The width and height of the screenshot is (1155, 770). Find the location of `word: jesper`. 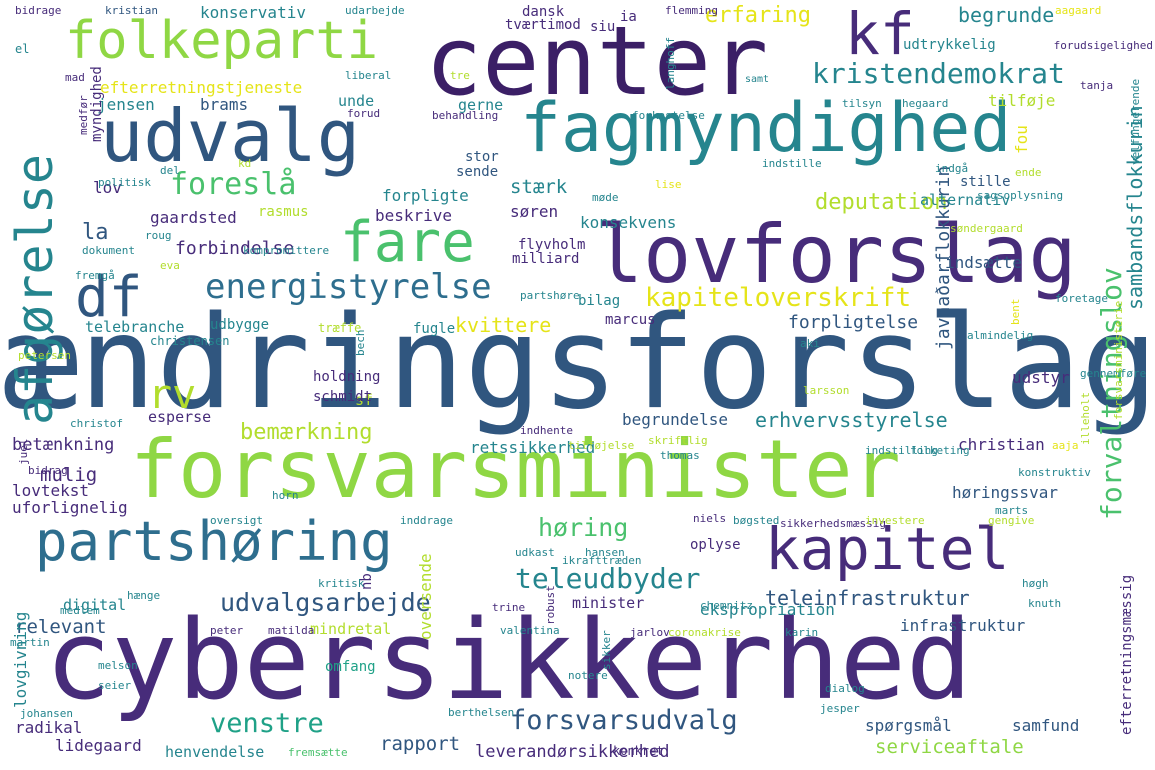

word: jesper is located at coordinates (840, 708).